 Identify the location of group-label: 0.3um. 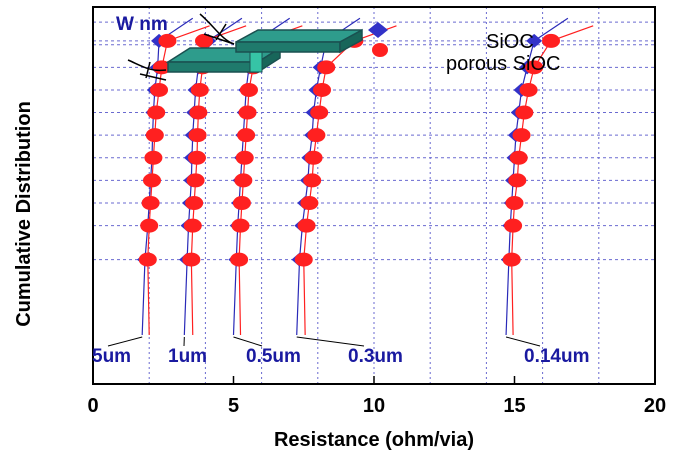
(375, 356).